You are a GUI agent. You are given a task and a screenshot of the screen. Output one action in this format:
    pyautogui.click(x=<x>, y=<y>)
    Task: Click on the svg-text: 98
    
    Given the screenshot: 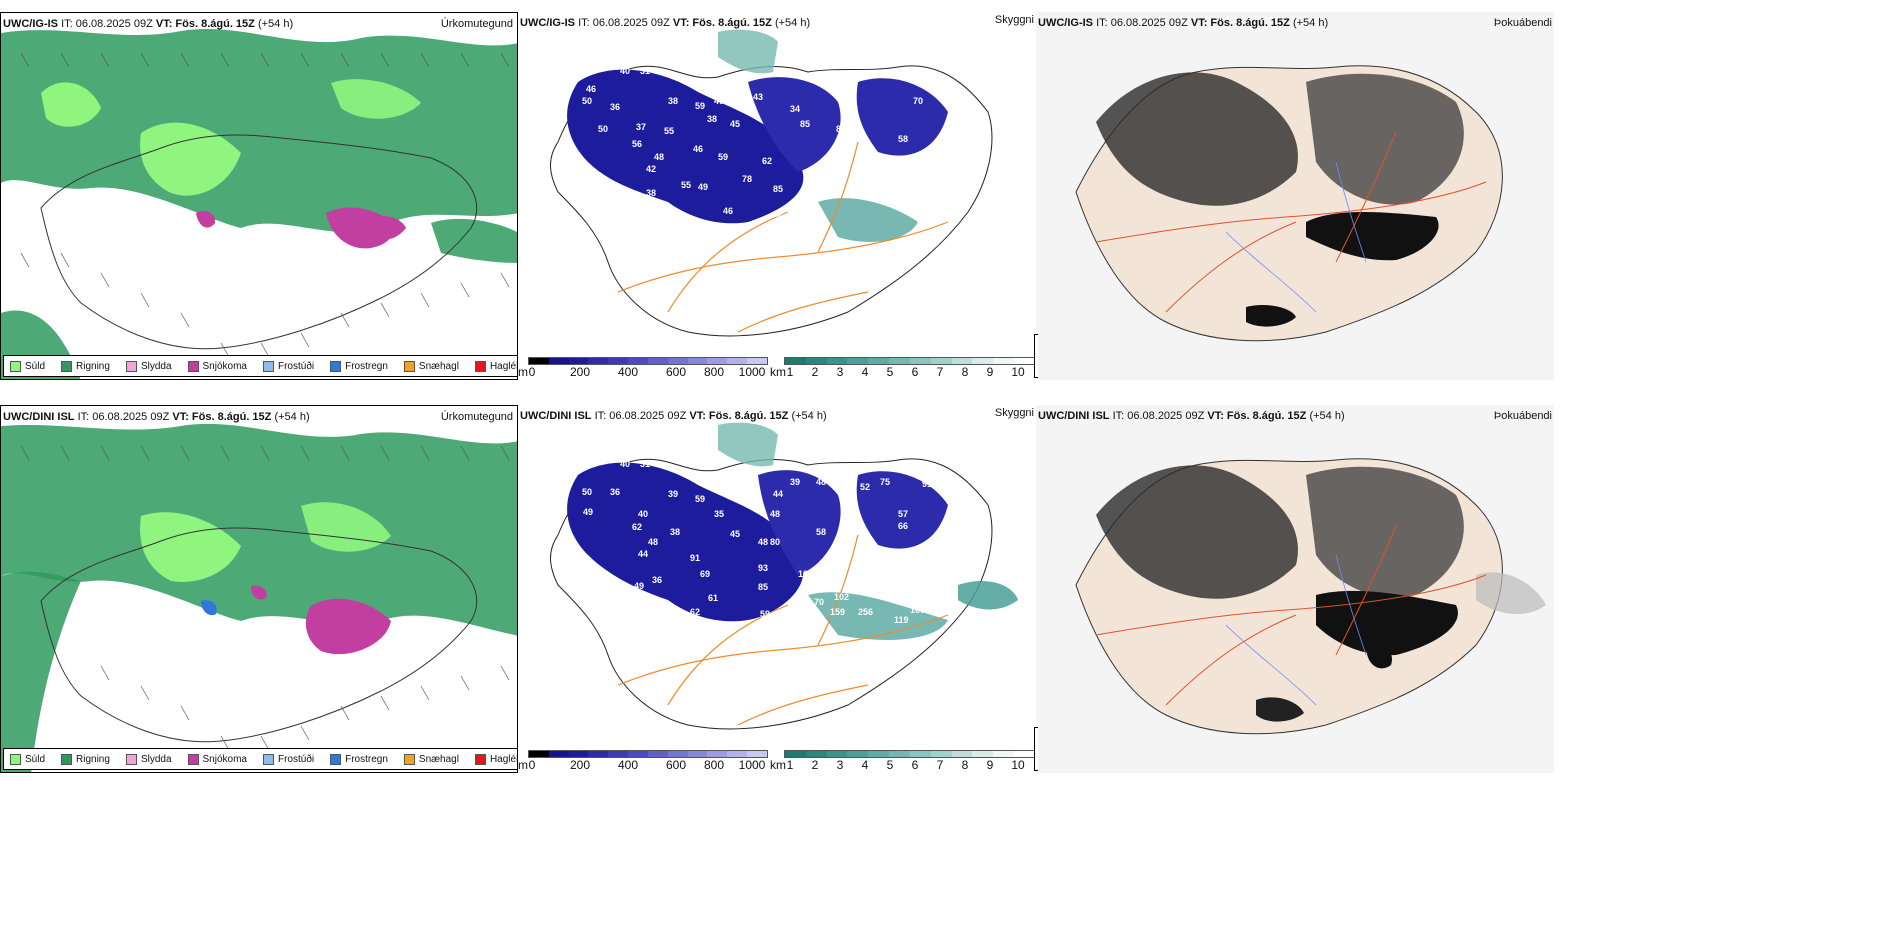 What is the action you would take?
    pyautogui.click(x=859, y=189)
    